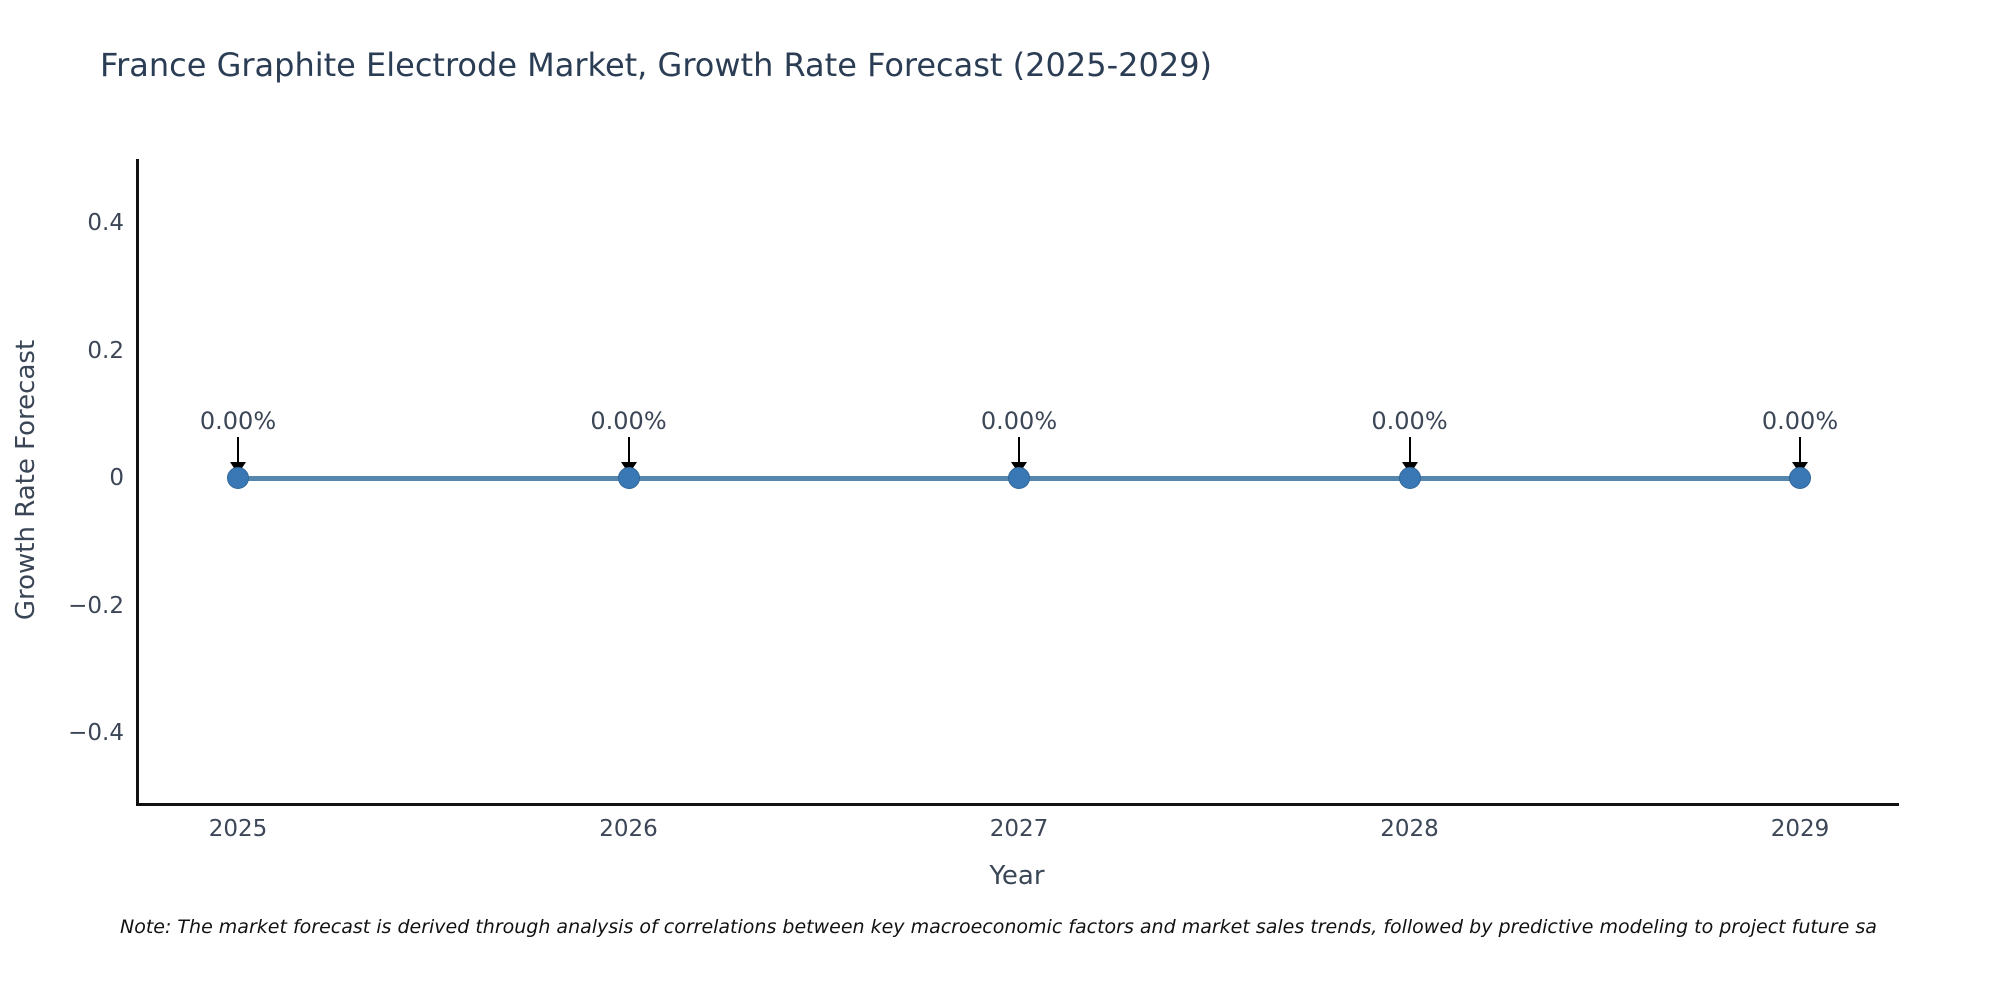 This screenshot has width=2000, height=1000. I want to click on y-tick-label: −0.4, so click(96, 733).